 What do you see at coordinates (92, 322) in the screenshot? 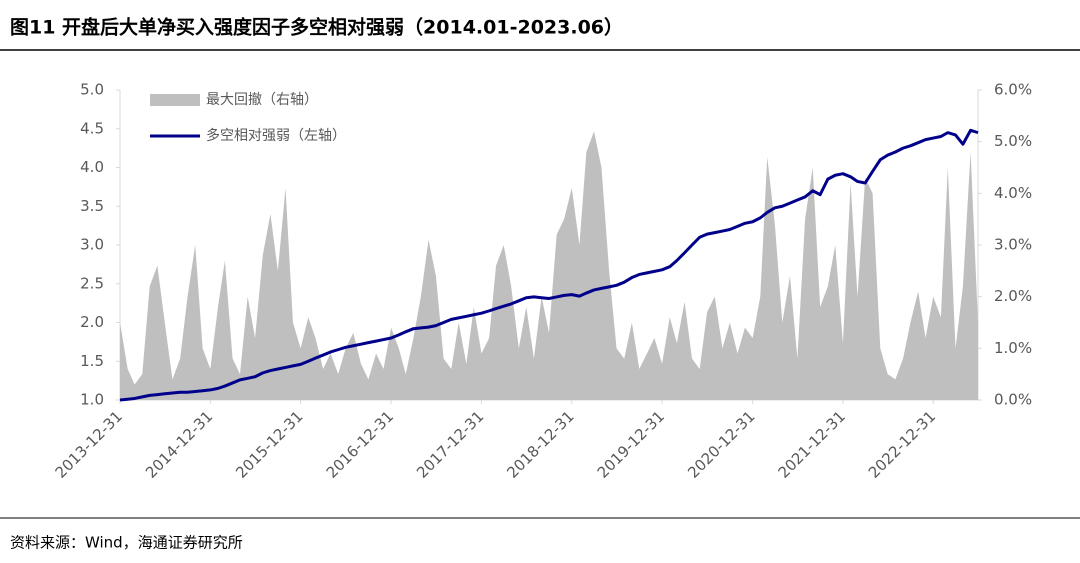
I see `y-tick-label: 2.0` at bounding box center [92, 322].